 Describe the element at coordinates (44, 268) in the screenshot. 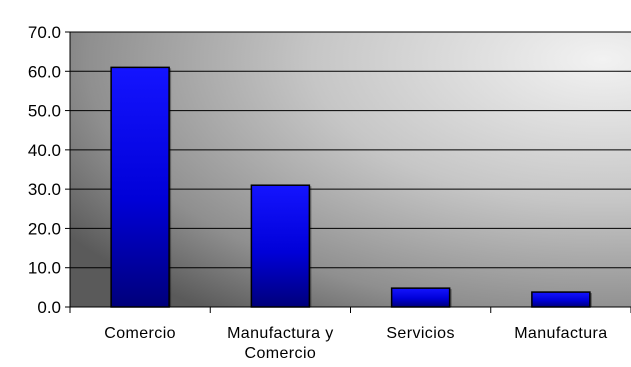

I see `y-tick-label: 10.0` at that location.